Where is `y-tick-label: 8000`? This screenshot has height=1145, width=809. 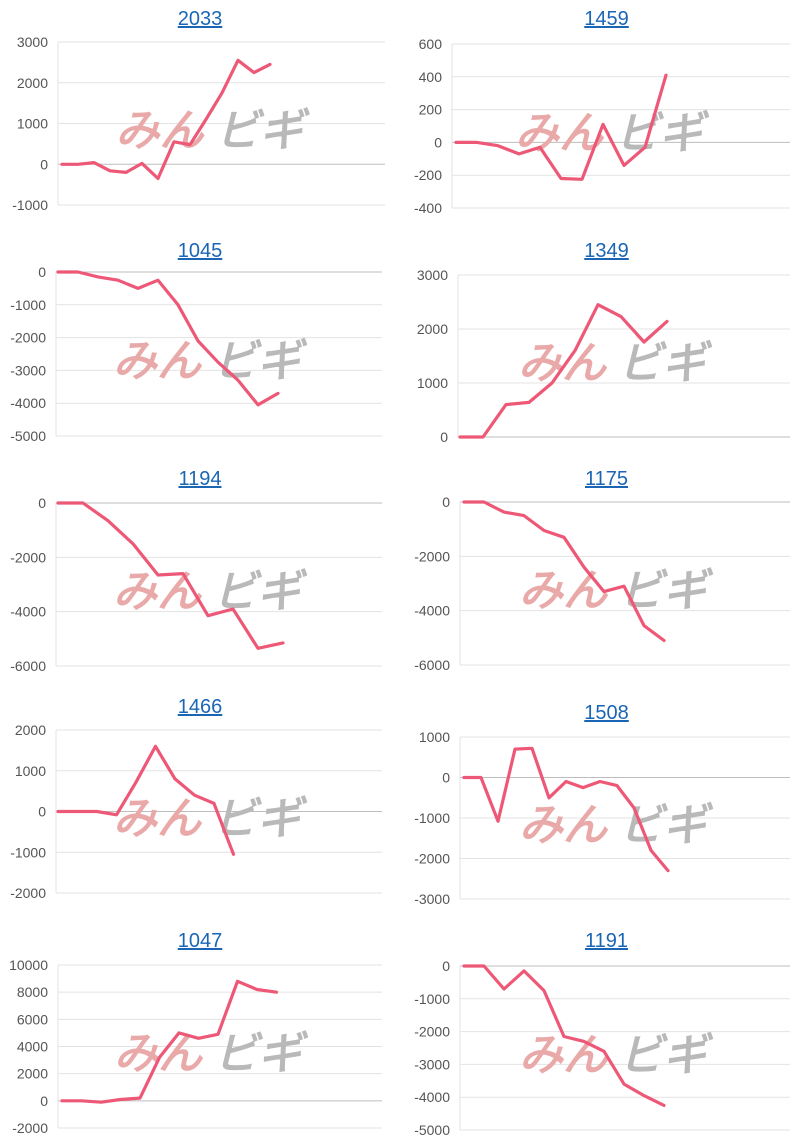 y-tick-label: 8000 is located at coordinates (32, 992).